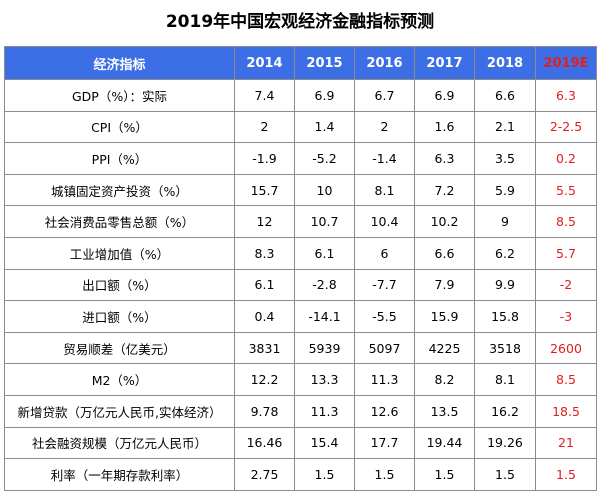  Describe the element at coordinates (300, 22) in the screenshot. I see `page-title: 2019年中国宏观经济金融指标预测` at that location.